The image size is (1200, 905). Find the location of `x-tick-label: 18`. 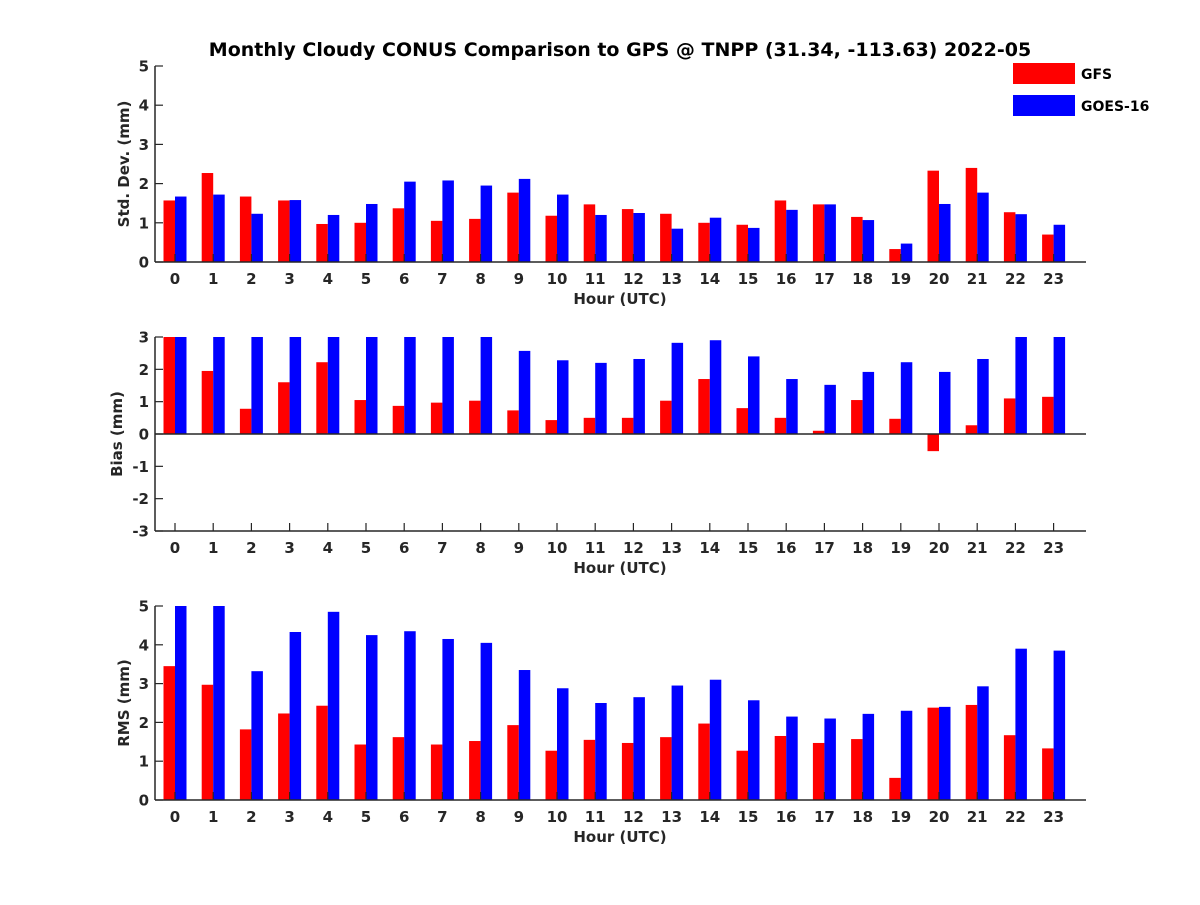

x-tick-label: 18 is located at coordinates (862, 548).